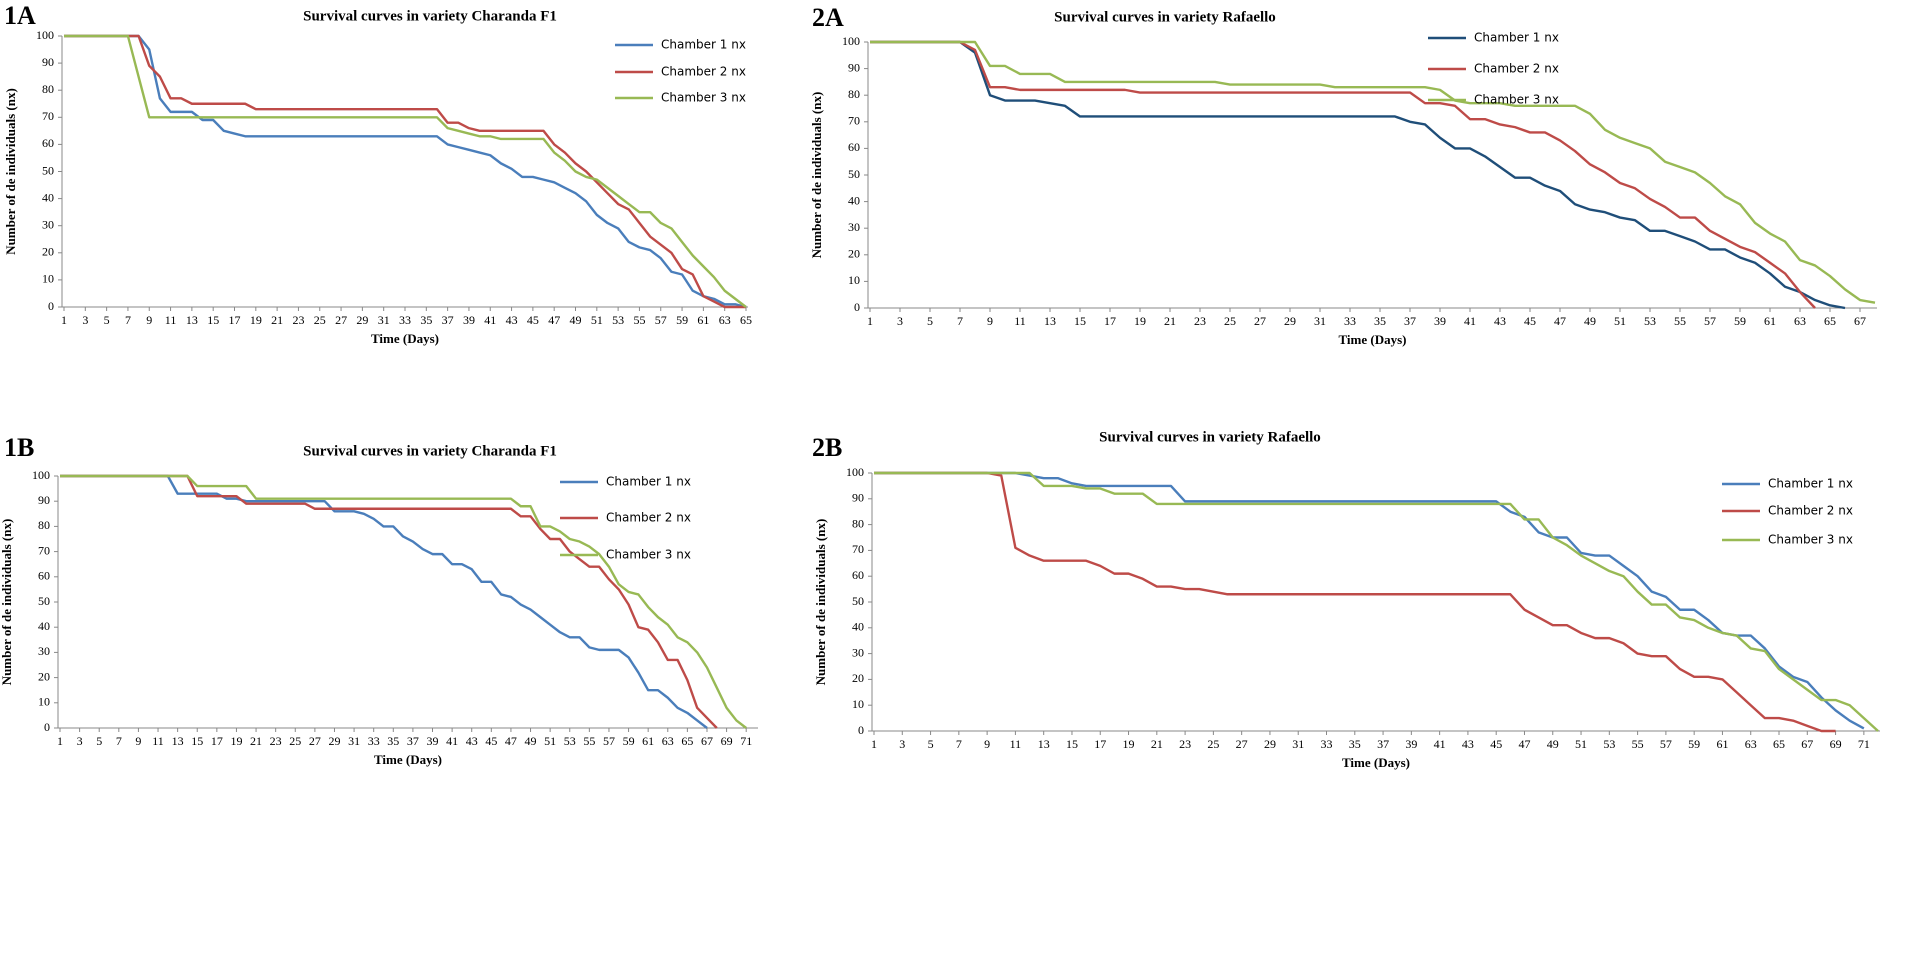 The height and width of the screenshot is (953, 1913). Describe the element at coordinates (256, 741) in the screenshot. I see `x-tick-label: 21` at that location.